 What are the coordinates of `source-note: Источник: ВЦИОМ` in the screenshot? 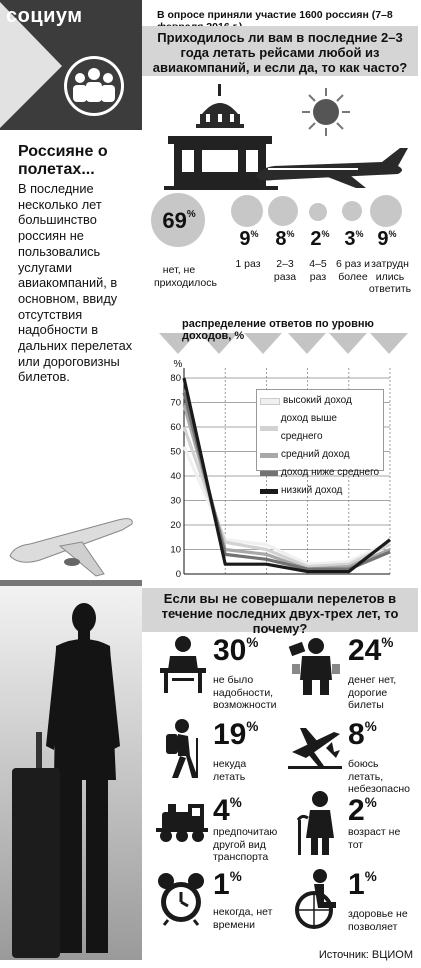 It's located at (366, 955).